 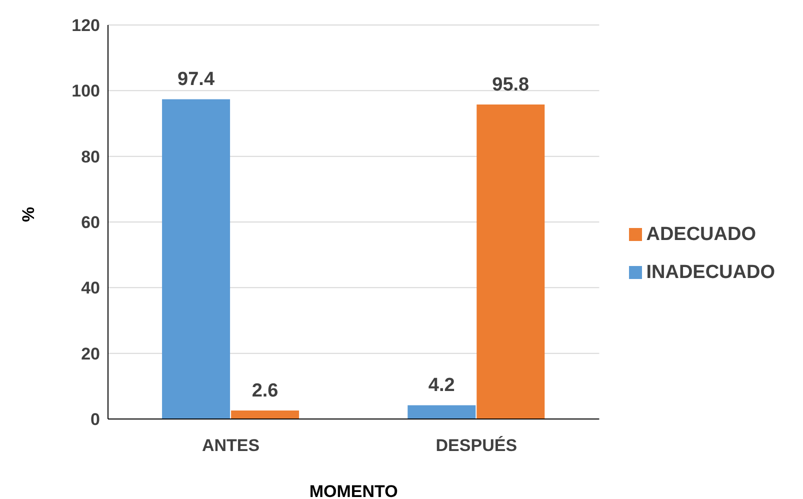 I want to click on y-tick-label: 40, so click(x=90, y=288).